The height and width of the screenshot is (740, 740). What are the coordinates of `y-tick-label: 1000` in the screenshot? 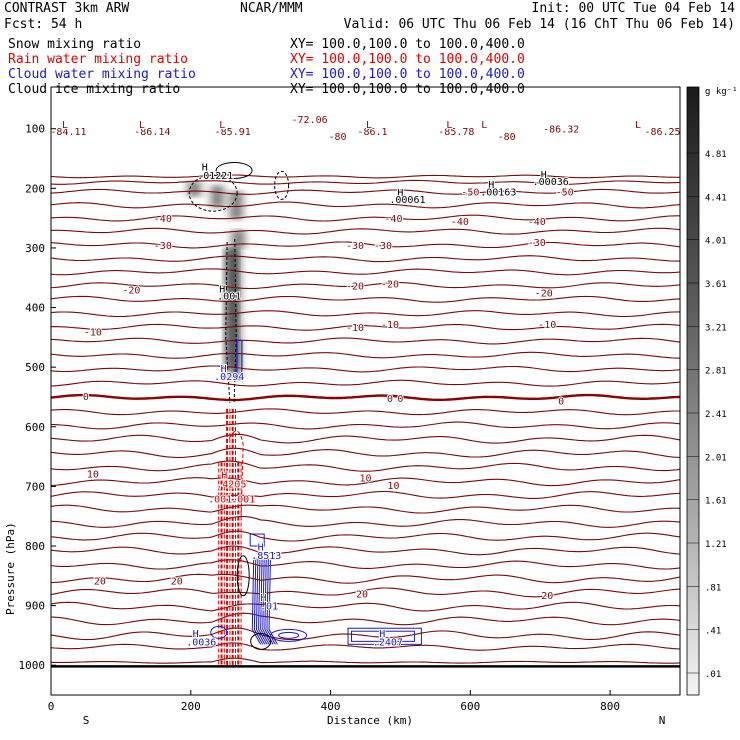 It's located at (32, 665).